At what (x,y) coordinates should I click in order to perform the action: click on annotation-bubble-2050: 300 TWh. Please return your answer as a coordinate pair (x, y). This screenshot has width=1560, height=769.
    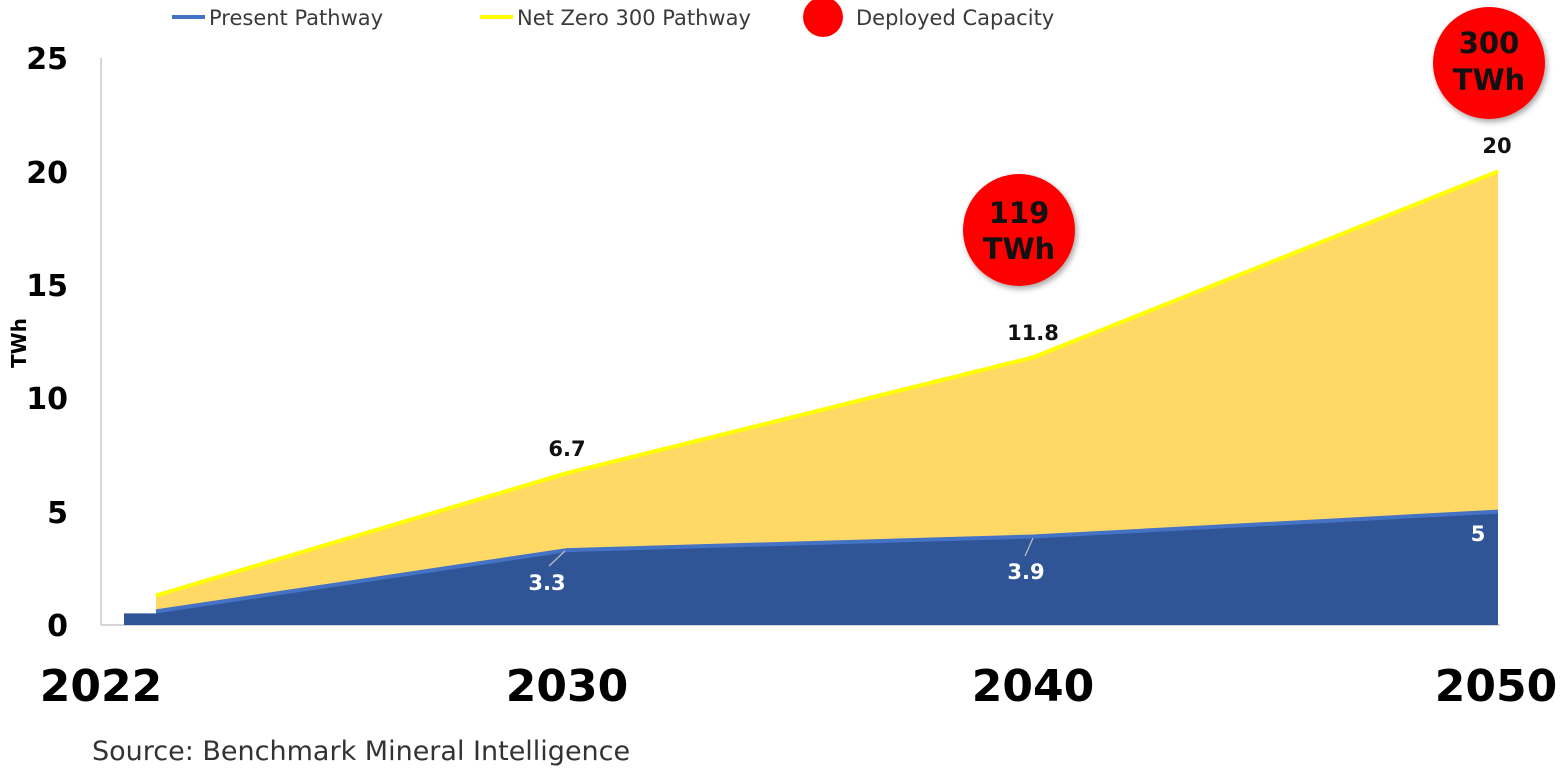
    Looking at the image, I should click on (1489, 63).